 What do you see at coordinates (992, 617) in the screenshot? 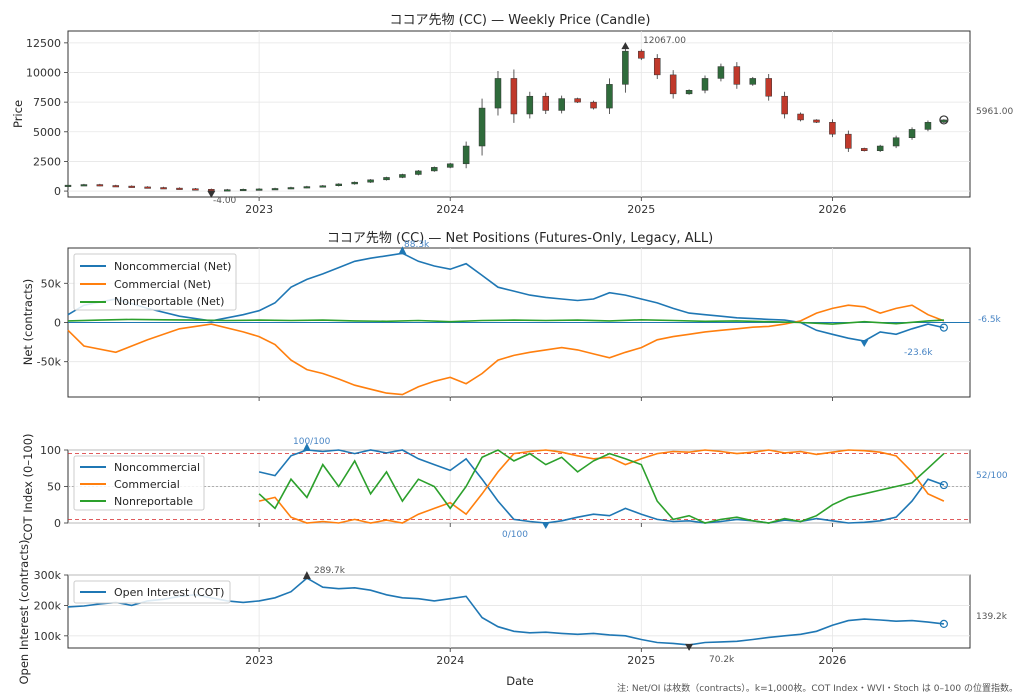
I see `oi-last-label: 139.2k` at bounding box center [992, 617].